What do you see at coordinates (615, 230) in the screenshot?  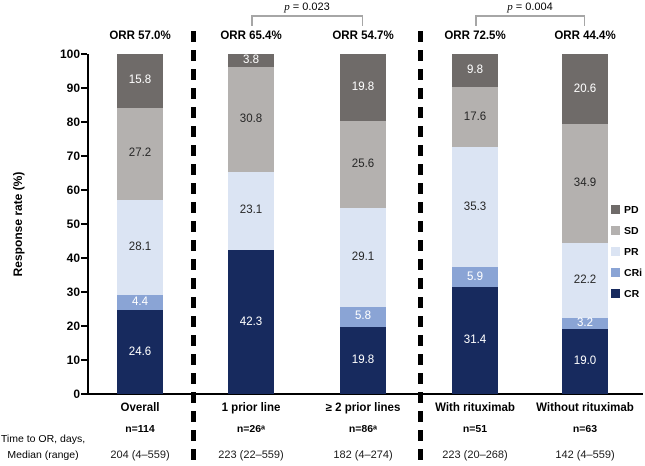 I see `legend-swatch-SD` at bounding box center [615, 230].